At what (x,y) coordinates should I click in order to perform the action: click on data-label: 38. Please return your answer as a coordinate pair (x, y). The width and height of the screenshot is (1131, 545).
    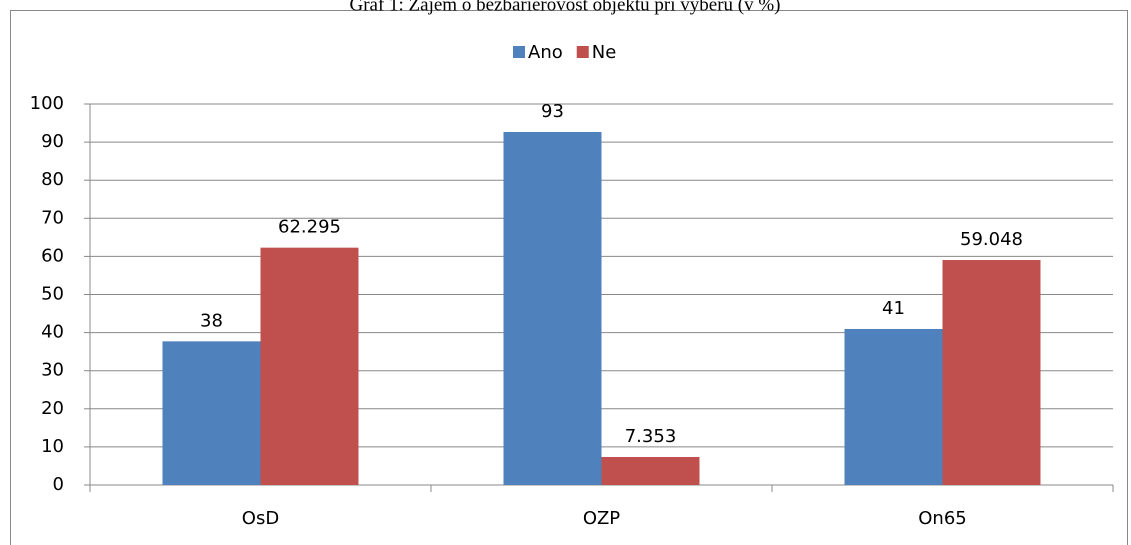
    Looking at the image, I should click on (211, 320).